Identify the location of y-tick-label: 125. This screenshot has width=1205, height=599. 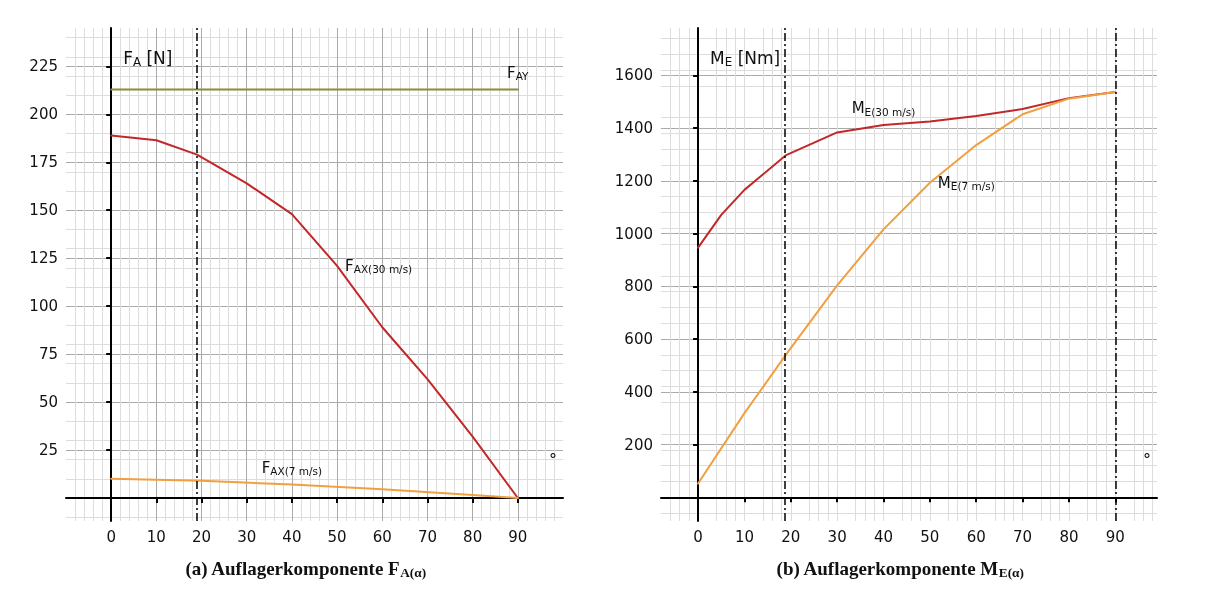
(43, 258).